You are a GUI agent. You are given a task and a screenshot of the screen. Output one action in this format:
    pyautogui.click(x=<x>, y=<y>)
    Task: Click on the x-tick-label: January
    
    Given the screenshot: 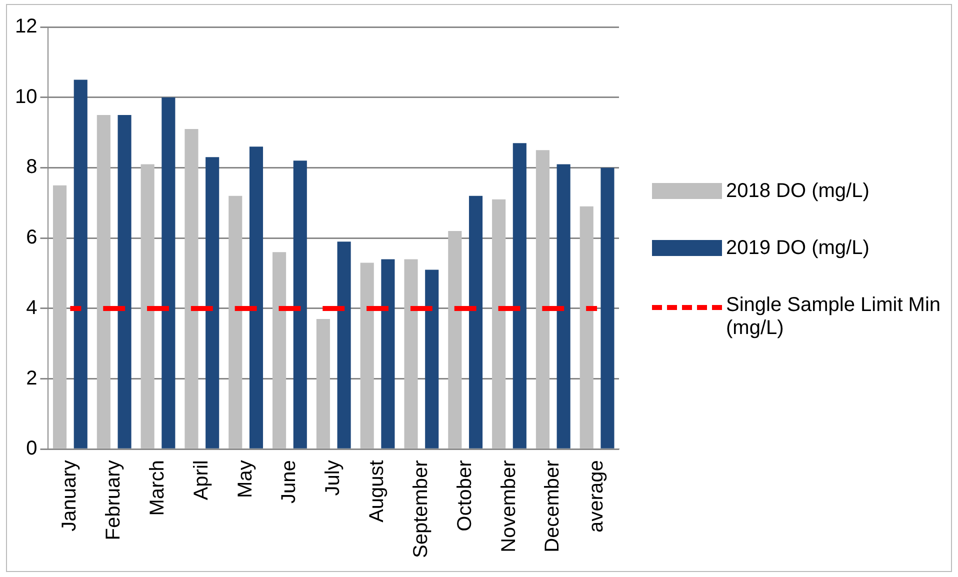 What is the action you would take?
    pyautogui.click(x=69, y=496)
    